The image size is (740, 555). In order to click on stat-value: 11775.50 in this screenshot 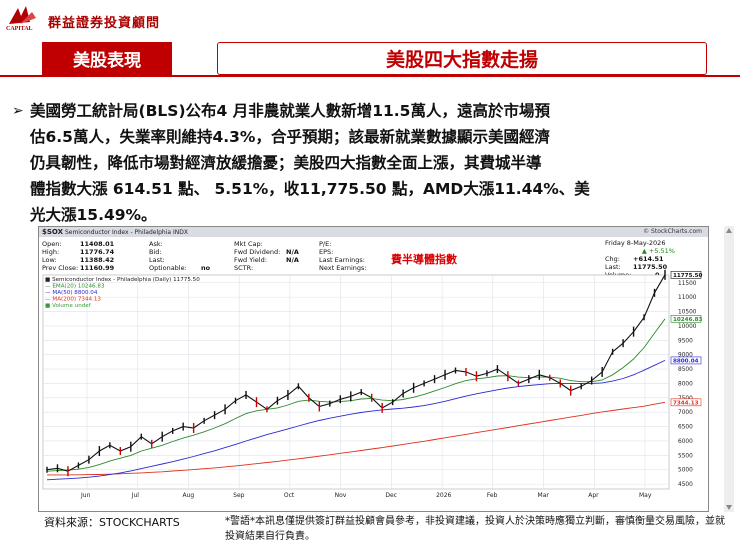, I will do `click(650, 267)`.